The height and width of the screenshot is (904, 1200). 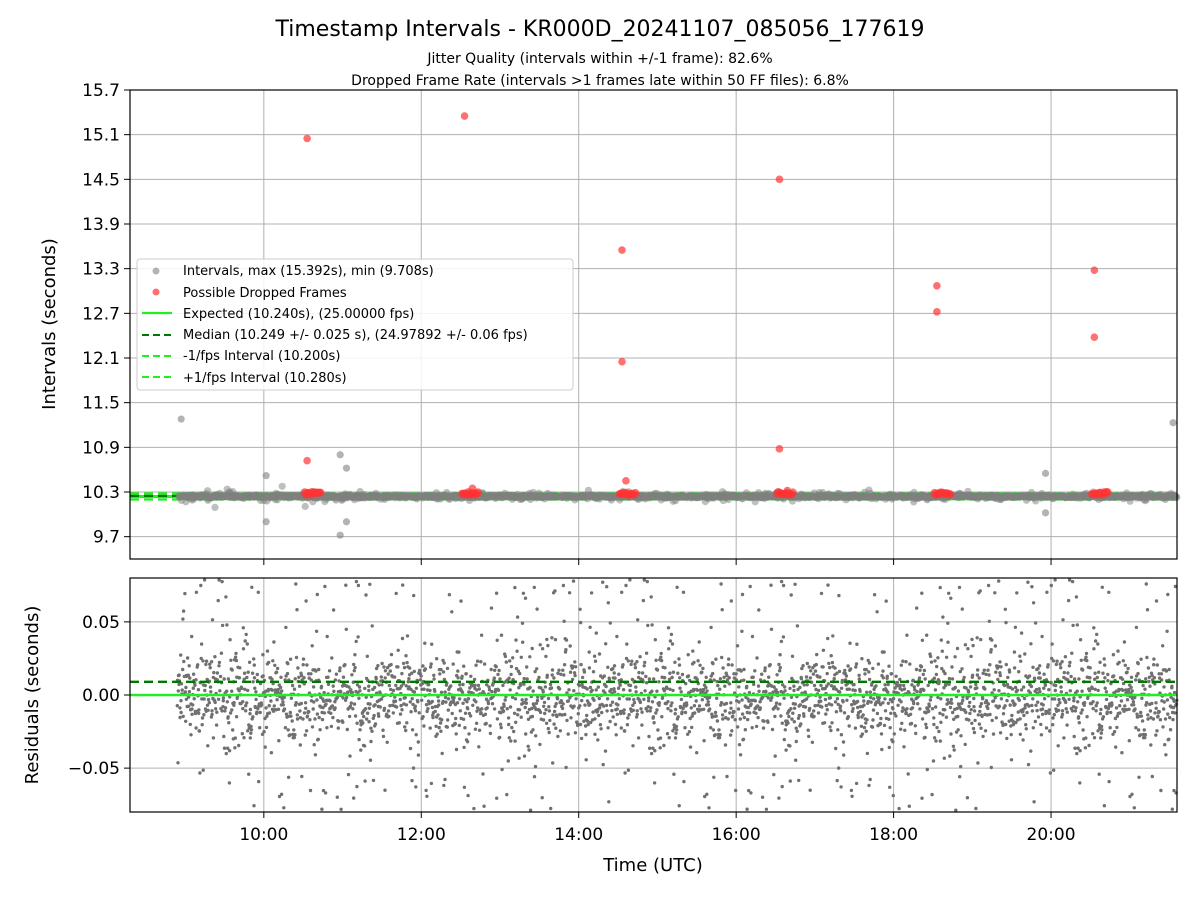 What do you see at coordinates (1172, 422) in the screenshot?
I see `interval-point` at bounding box center [1172, 422].